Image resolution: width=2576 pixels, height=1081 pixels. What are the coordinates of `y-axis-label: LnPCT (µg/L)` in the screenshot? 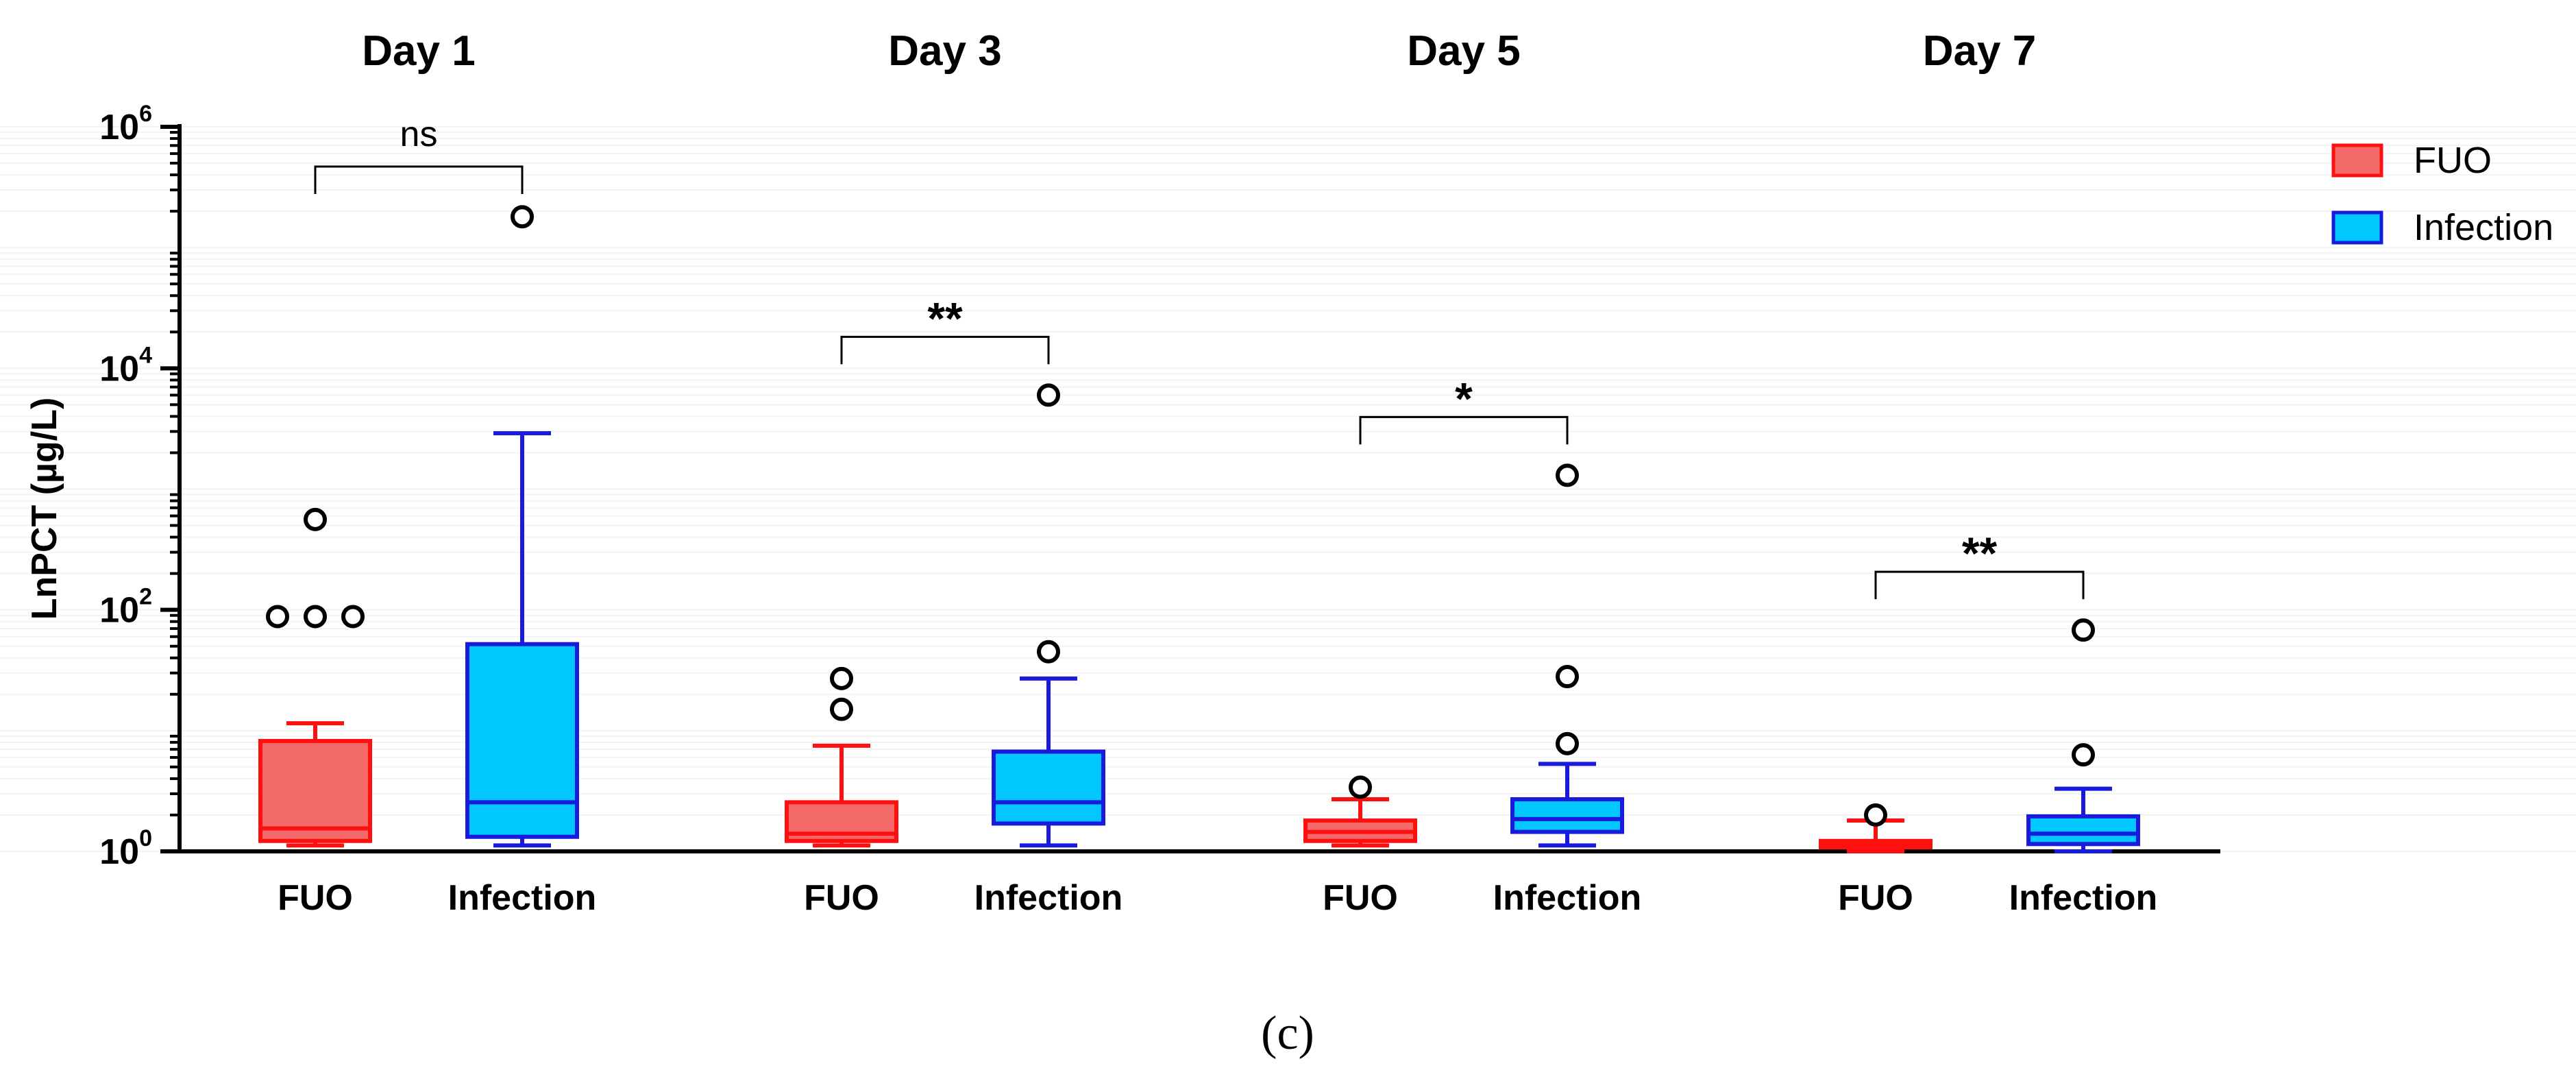 It's located at (45, 509).